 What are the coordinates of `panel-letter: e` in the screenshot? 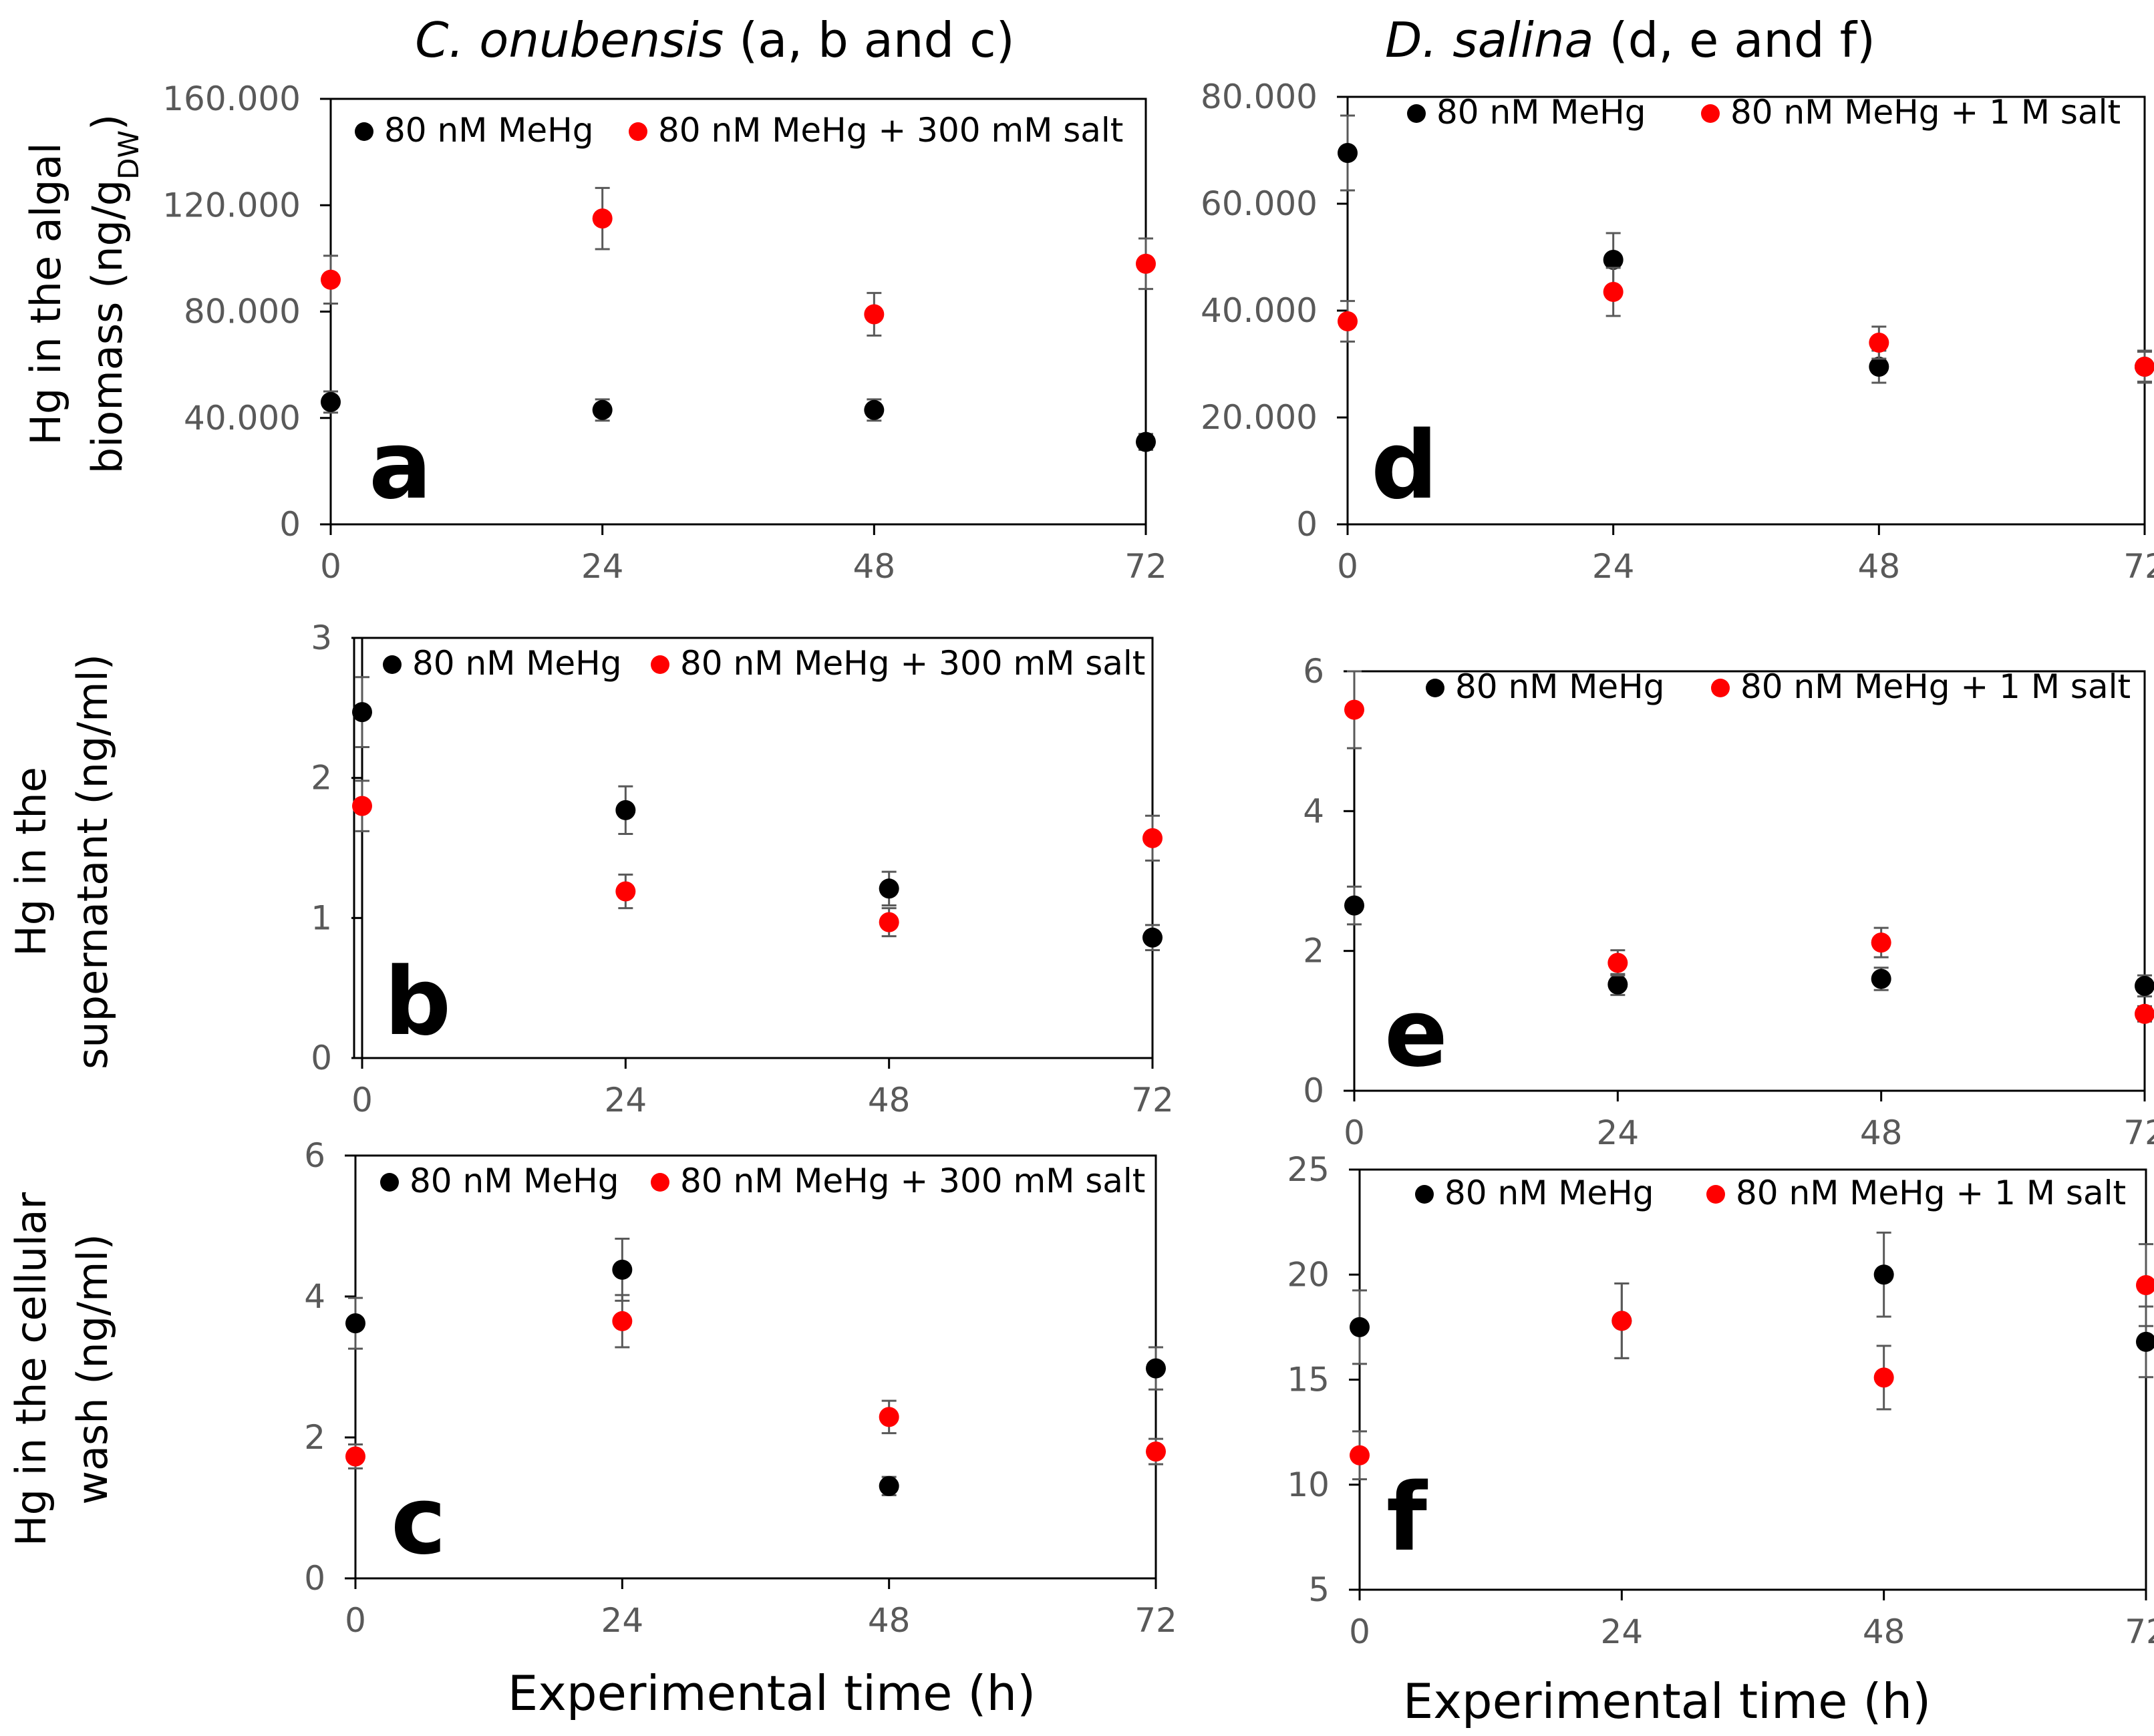 It's located at (1416, 1033).